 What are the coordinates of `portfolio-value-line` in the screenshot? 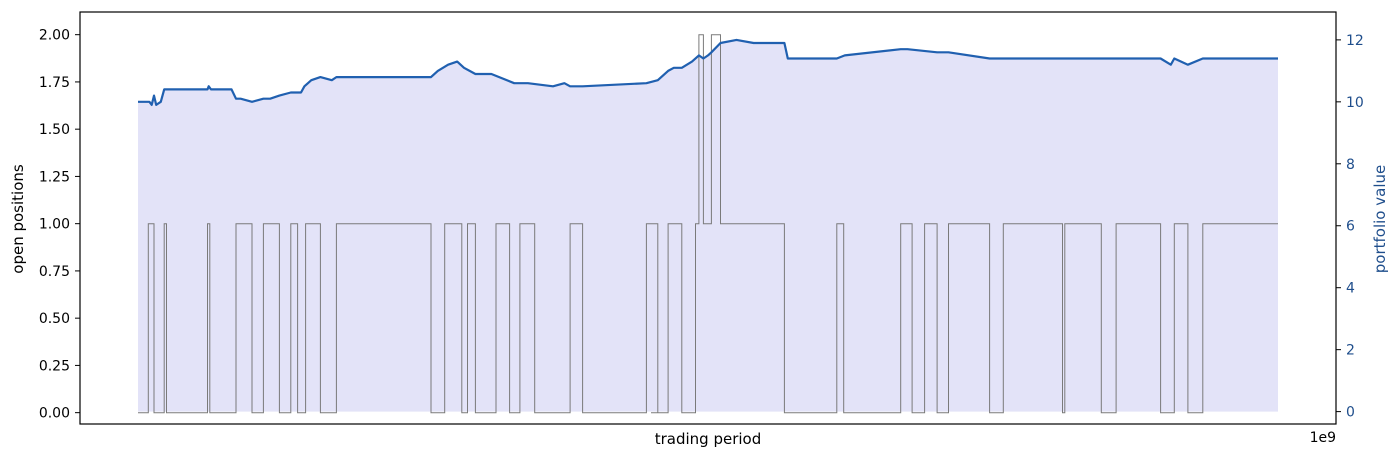 It's located at (708, 72).